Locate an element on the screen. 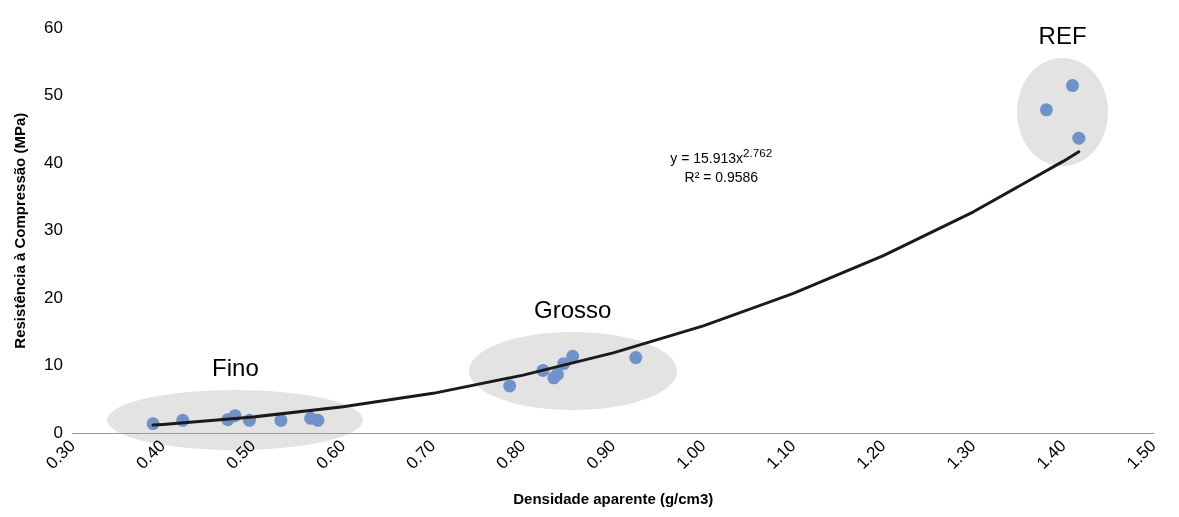 This screenshot has width=1179, height=517. x-tick-label: 0.80 is located at coordinates (511, 454).